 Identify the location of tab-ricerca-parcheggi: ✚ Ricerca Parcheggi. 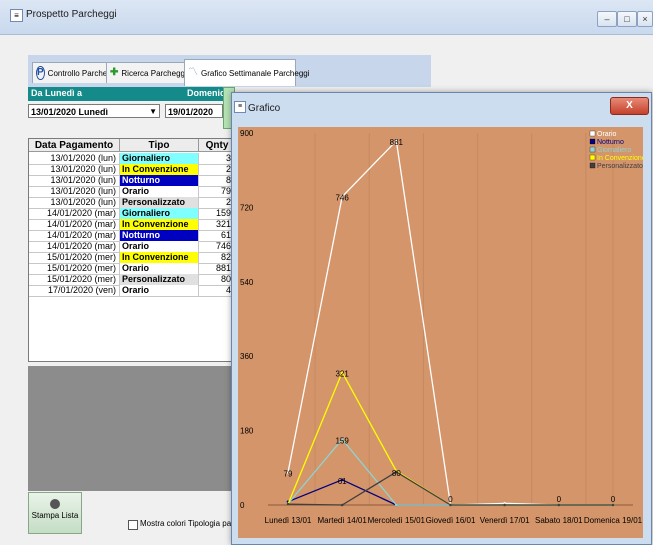
(148, 72).